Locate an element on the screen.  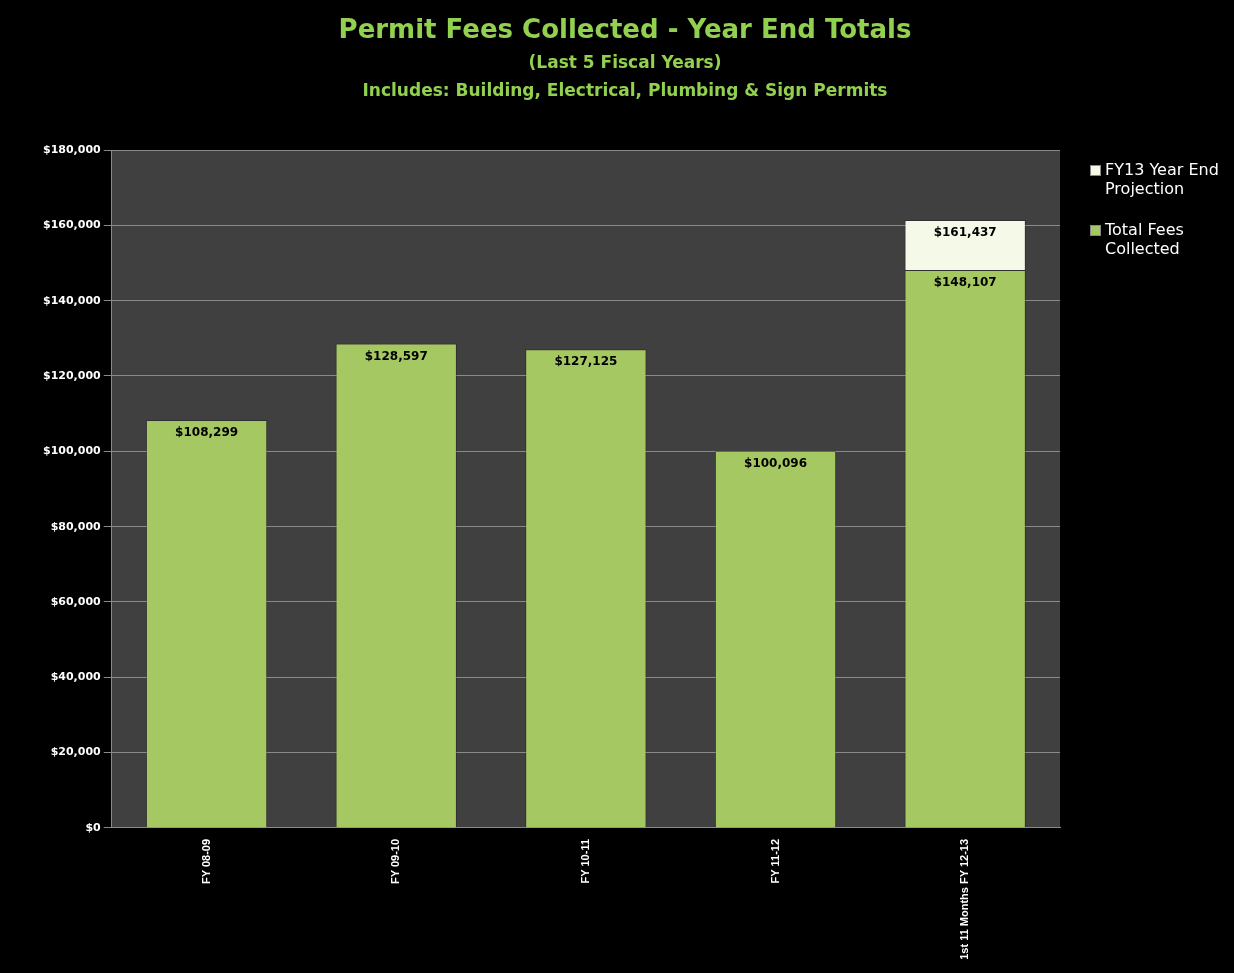
y-tick-label: $140,000 is located at coordinates (72, 300).